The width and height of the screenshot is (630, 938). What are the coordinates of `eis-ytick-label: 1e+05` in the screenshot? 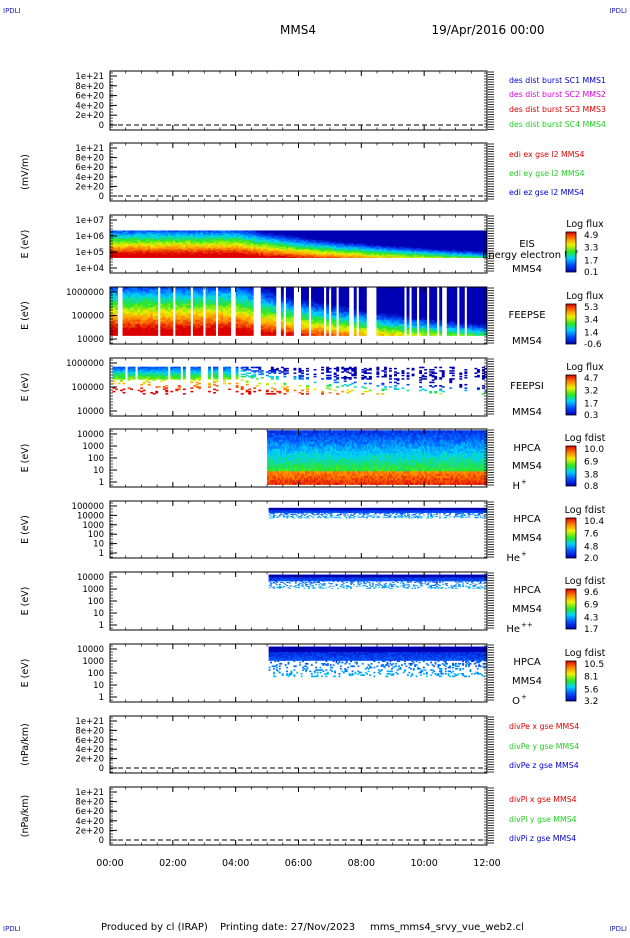 It's located at (89, 253).